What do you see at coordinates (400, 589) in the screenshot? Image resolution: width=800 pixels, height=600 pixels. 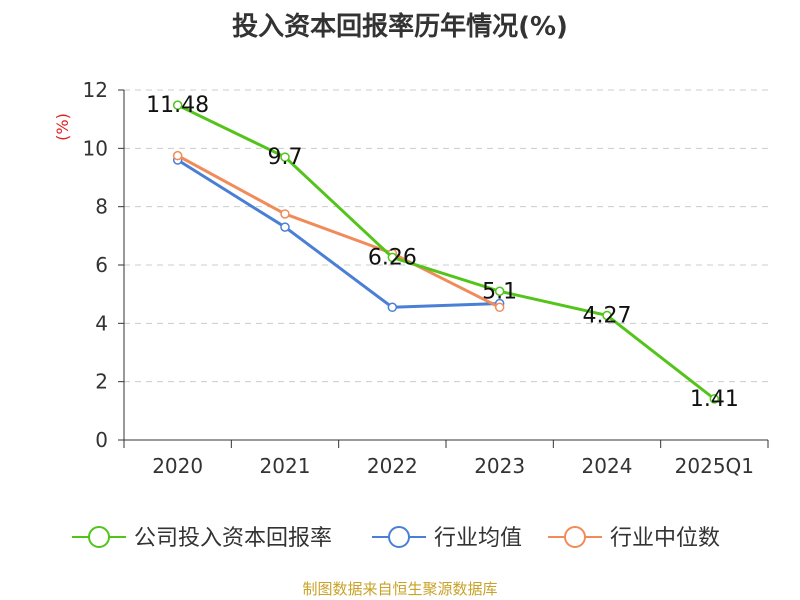 I see `source-note: 制图数据来自恒生聚源数据库` at bounding box center [400, 589].